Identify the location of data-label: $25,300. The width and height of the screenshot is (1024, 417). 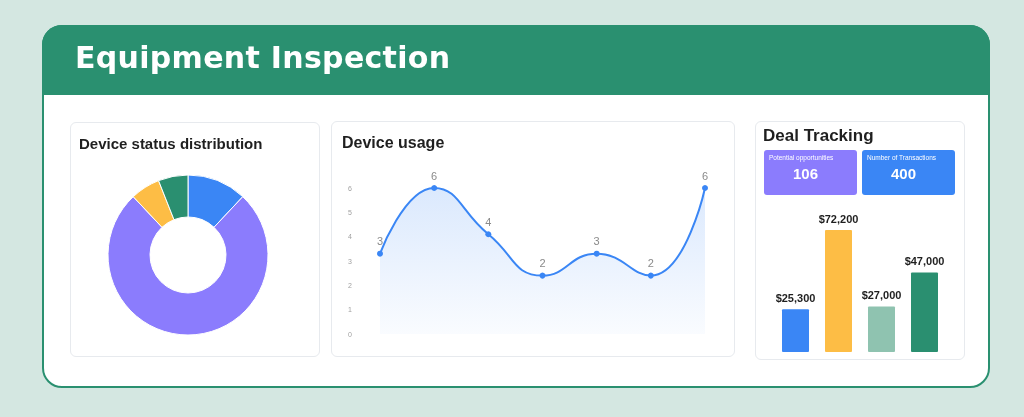
(795, 297).